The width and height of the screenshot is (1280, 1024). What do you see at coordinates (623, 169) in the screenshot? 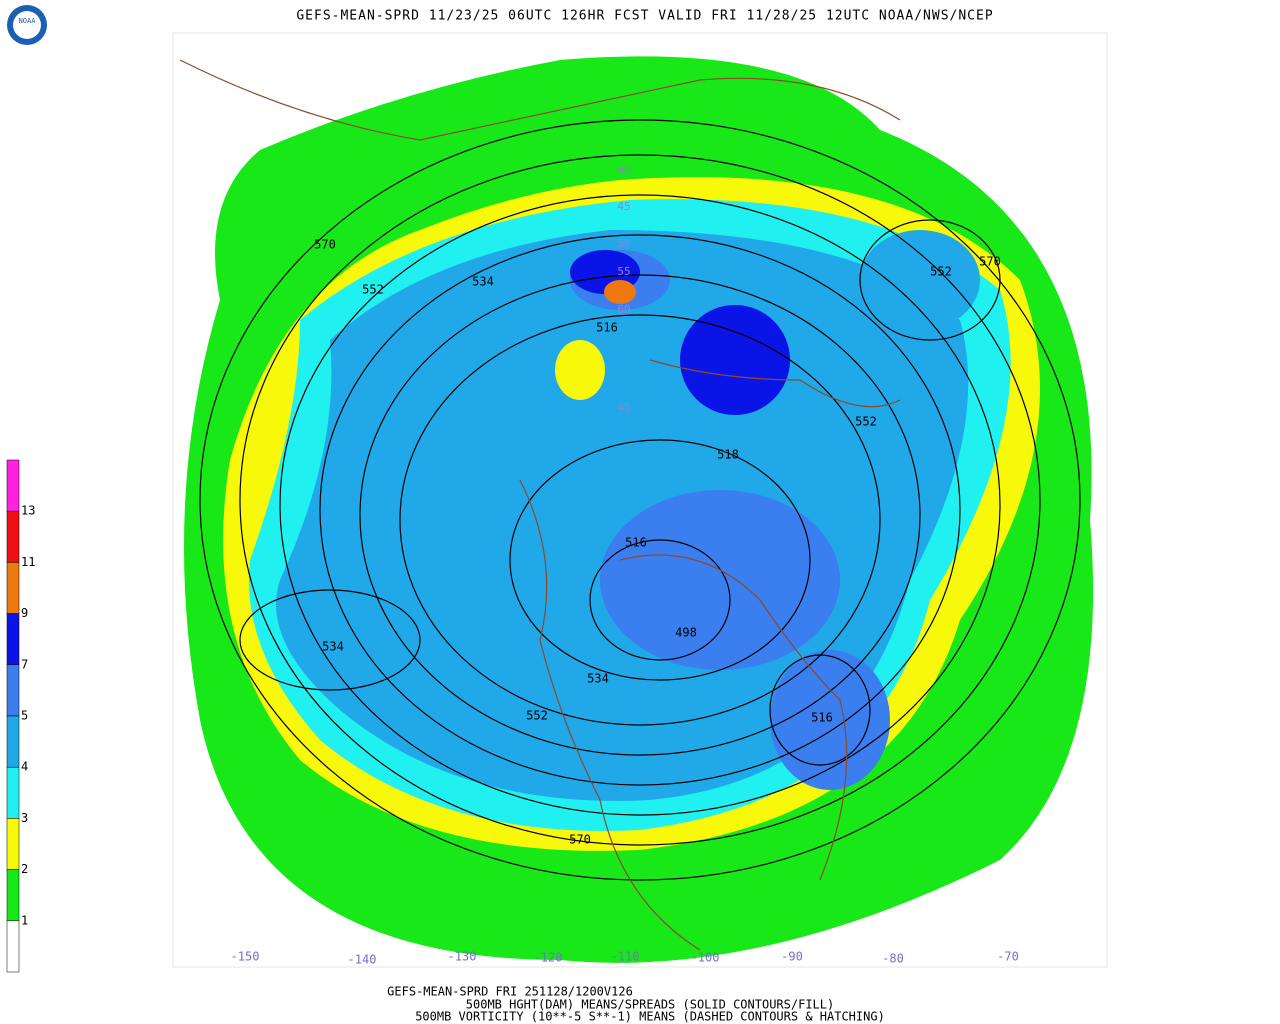
I see `latitude-label: 40` at bounding box center [623, 169].